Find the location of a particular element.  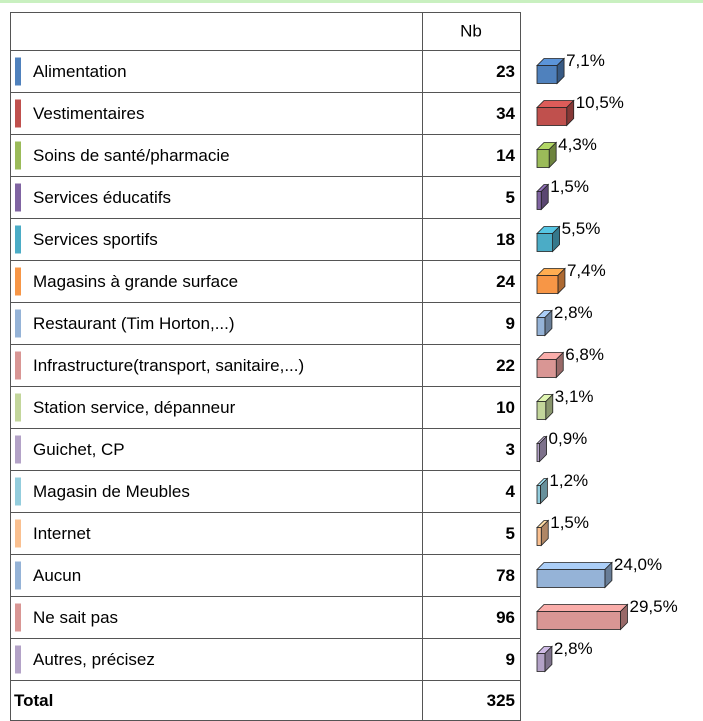

row-count: 4 is located at coordinates (511, 491).